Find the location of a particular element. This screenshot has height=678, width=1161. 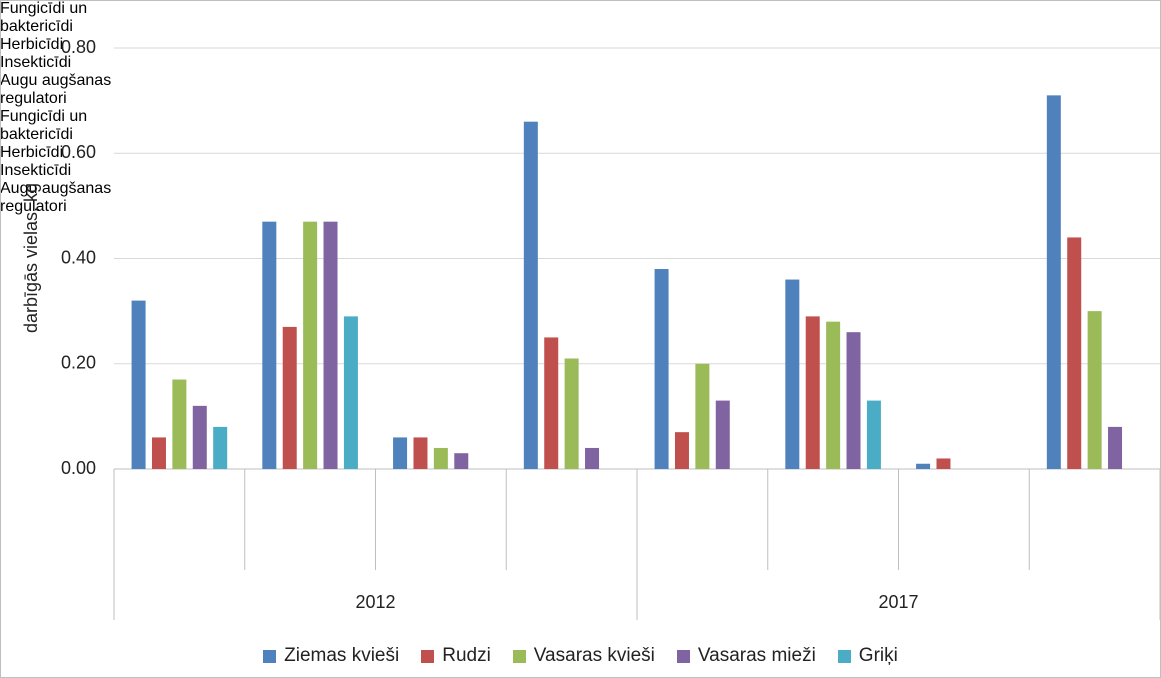

legend-item: Vasaras mieži is located at coordinates (746, 656).